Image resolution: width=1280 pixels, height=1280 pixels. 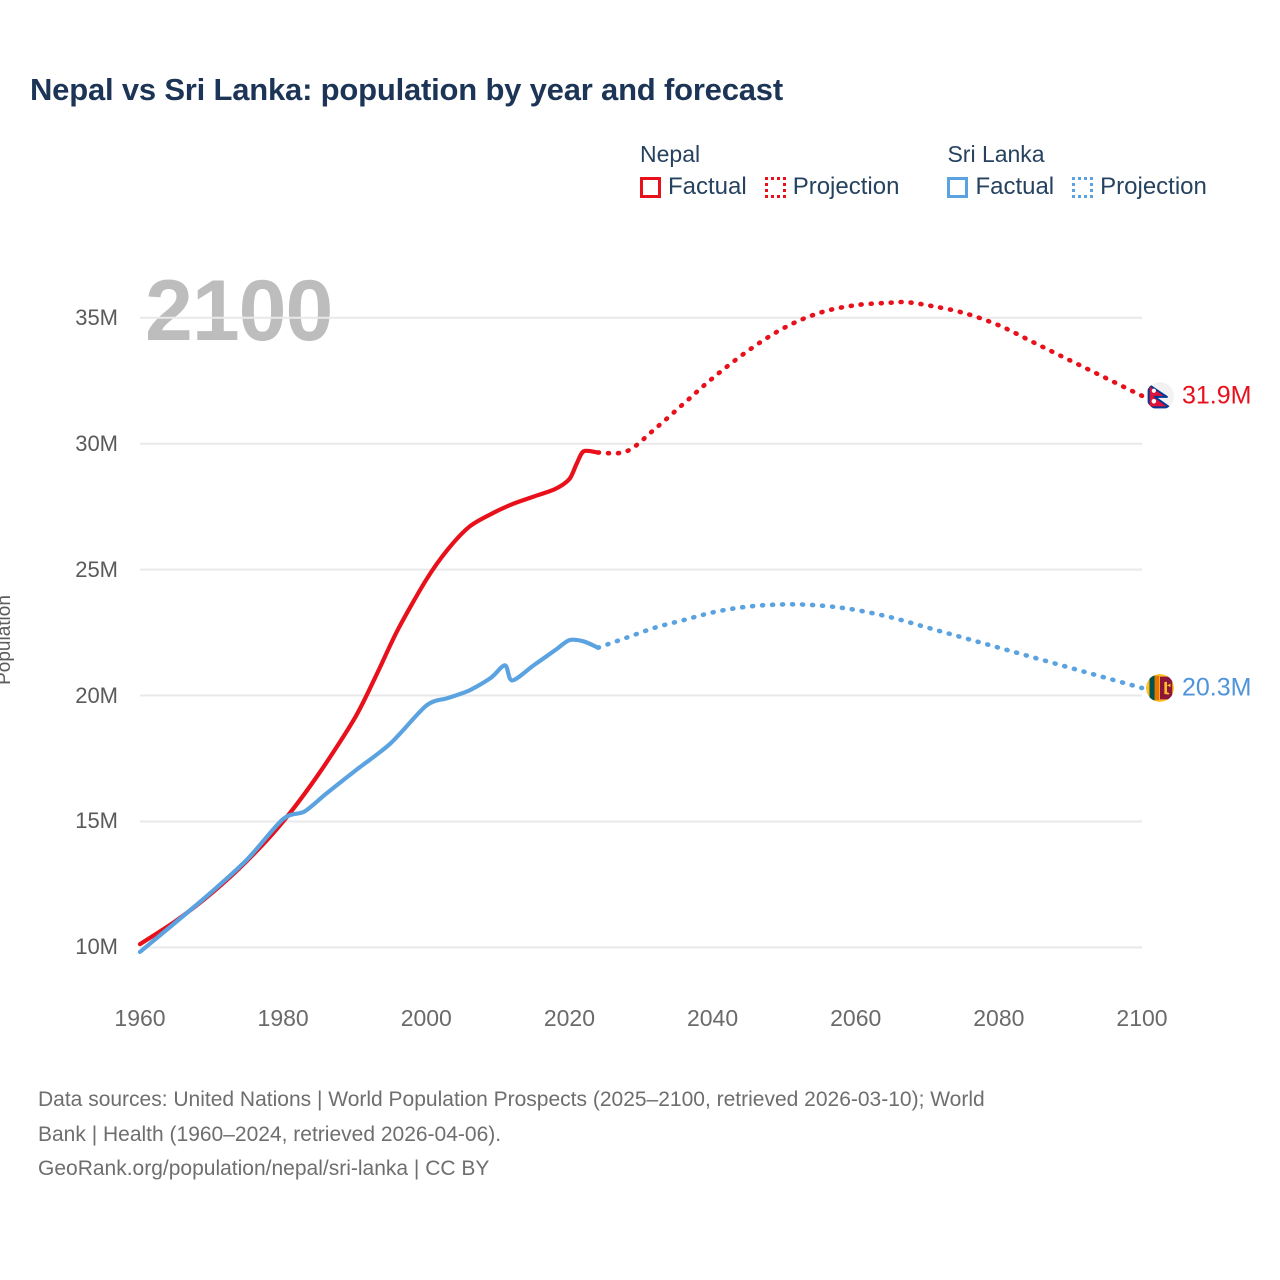 What do you see at coordinates (96, 317) in the screenshot?
I see `y-axis-tick-label: 35M` at bounding box center [96, 317].